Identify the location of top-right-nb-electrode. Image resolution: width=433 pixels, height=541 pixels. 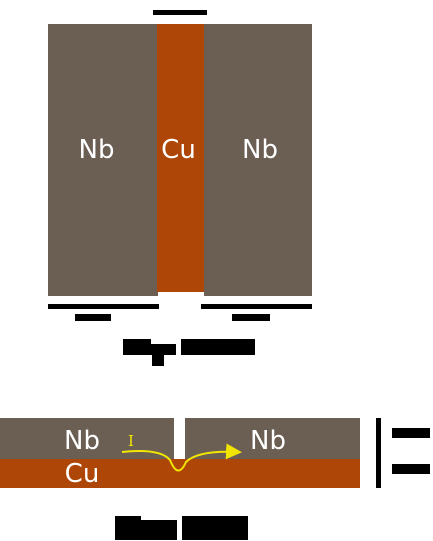
(258, 160).